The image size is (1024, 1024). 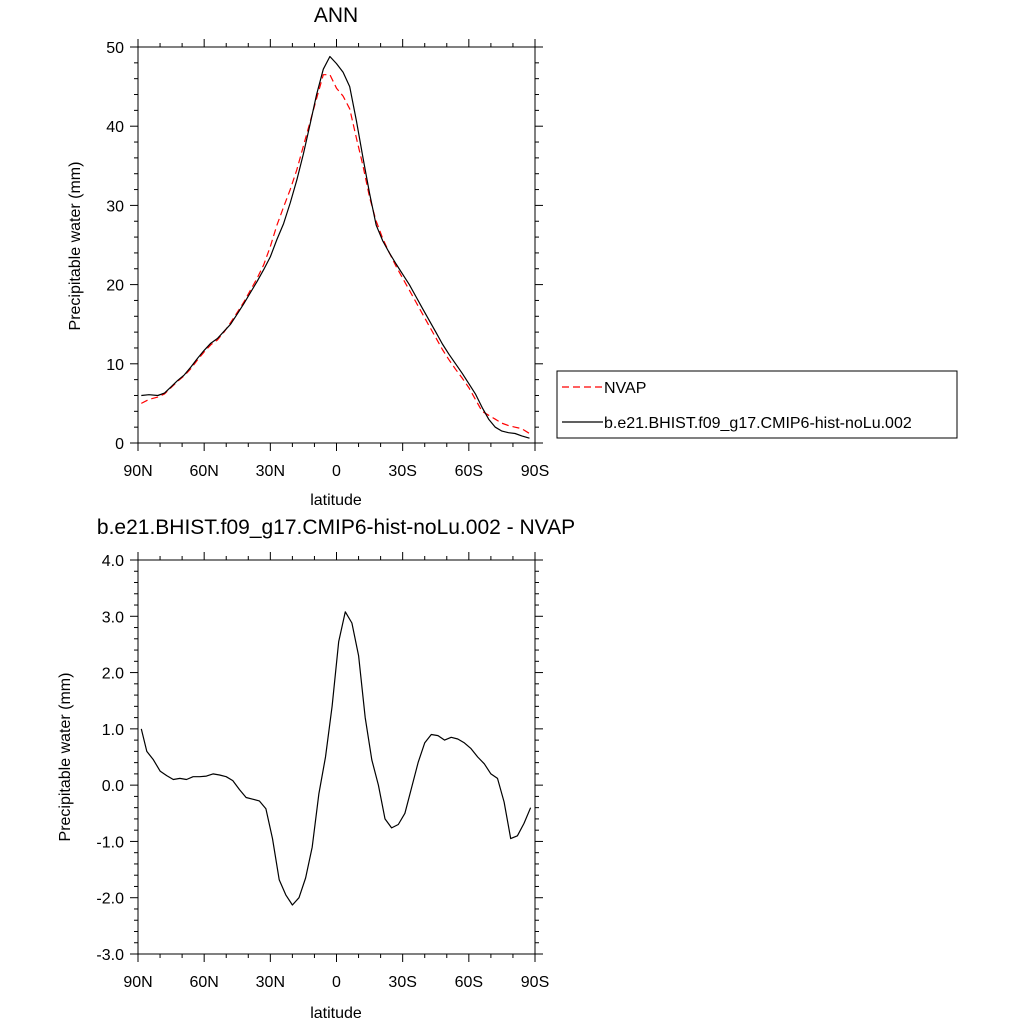 I want to click on bottom-y-tick-label: 2.0, so click(x=113, y=674).